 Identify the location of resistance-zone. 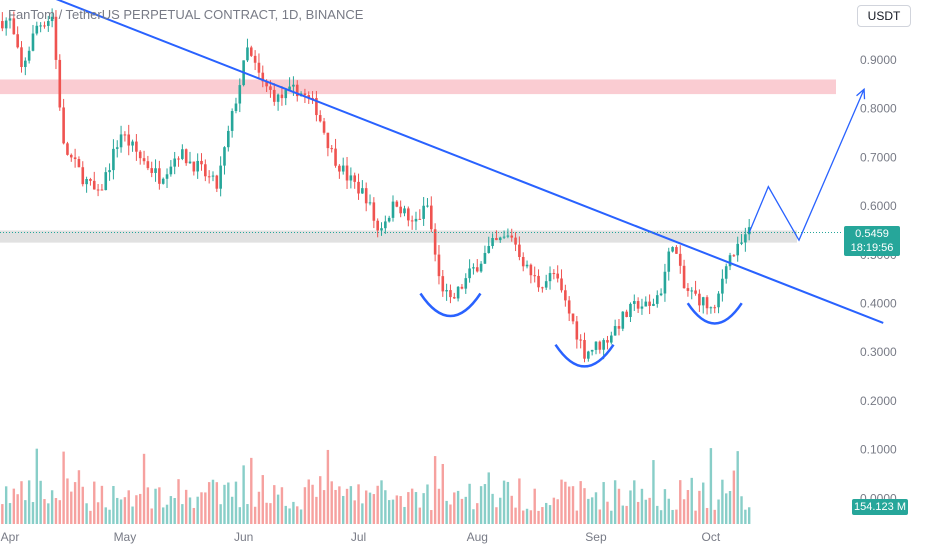
(418, 87).